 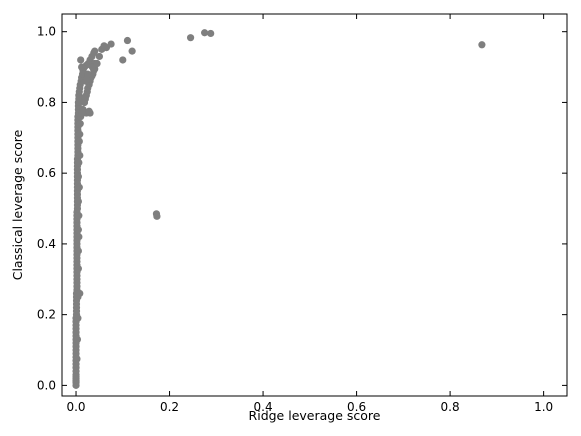 I want to click on y-axis-label: Classical leverage score, so click(x=17, y=204).